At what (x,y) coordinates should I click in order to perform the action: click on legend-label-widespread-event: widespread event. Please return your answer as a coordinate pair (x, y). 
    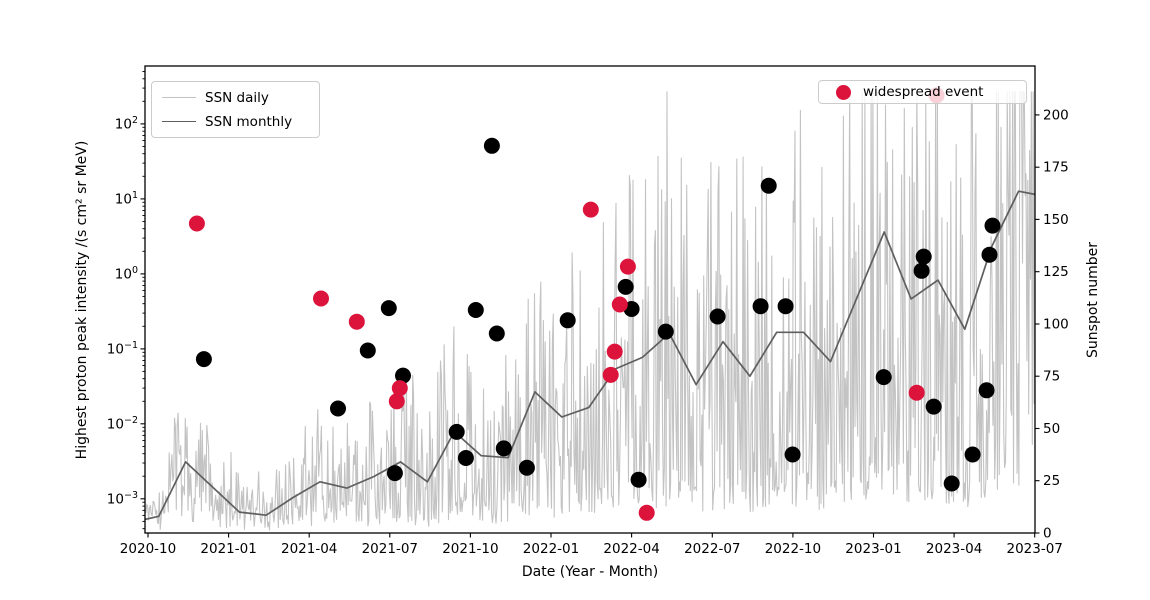
    Looking at the image, I should click on (923, 92).